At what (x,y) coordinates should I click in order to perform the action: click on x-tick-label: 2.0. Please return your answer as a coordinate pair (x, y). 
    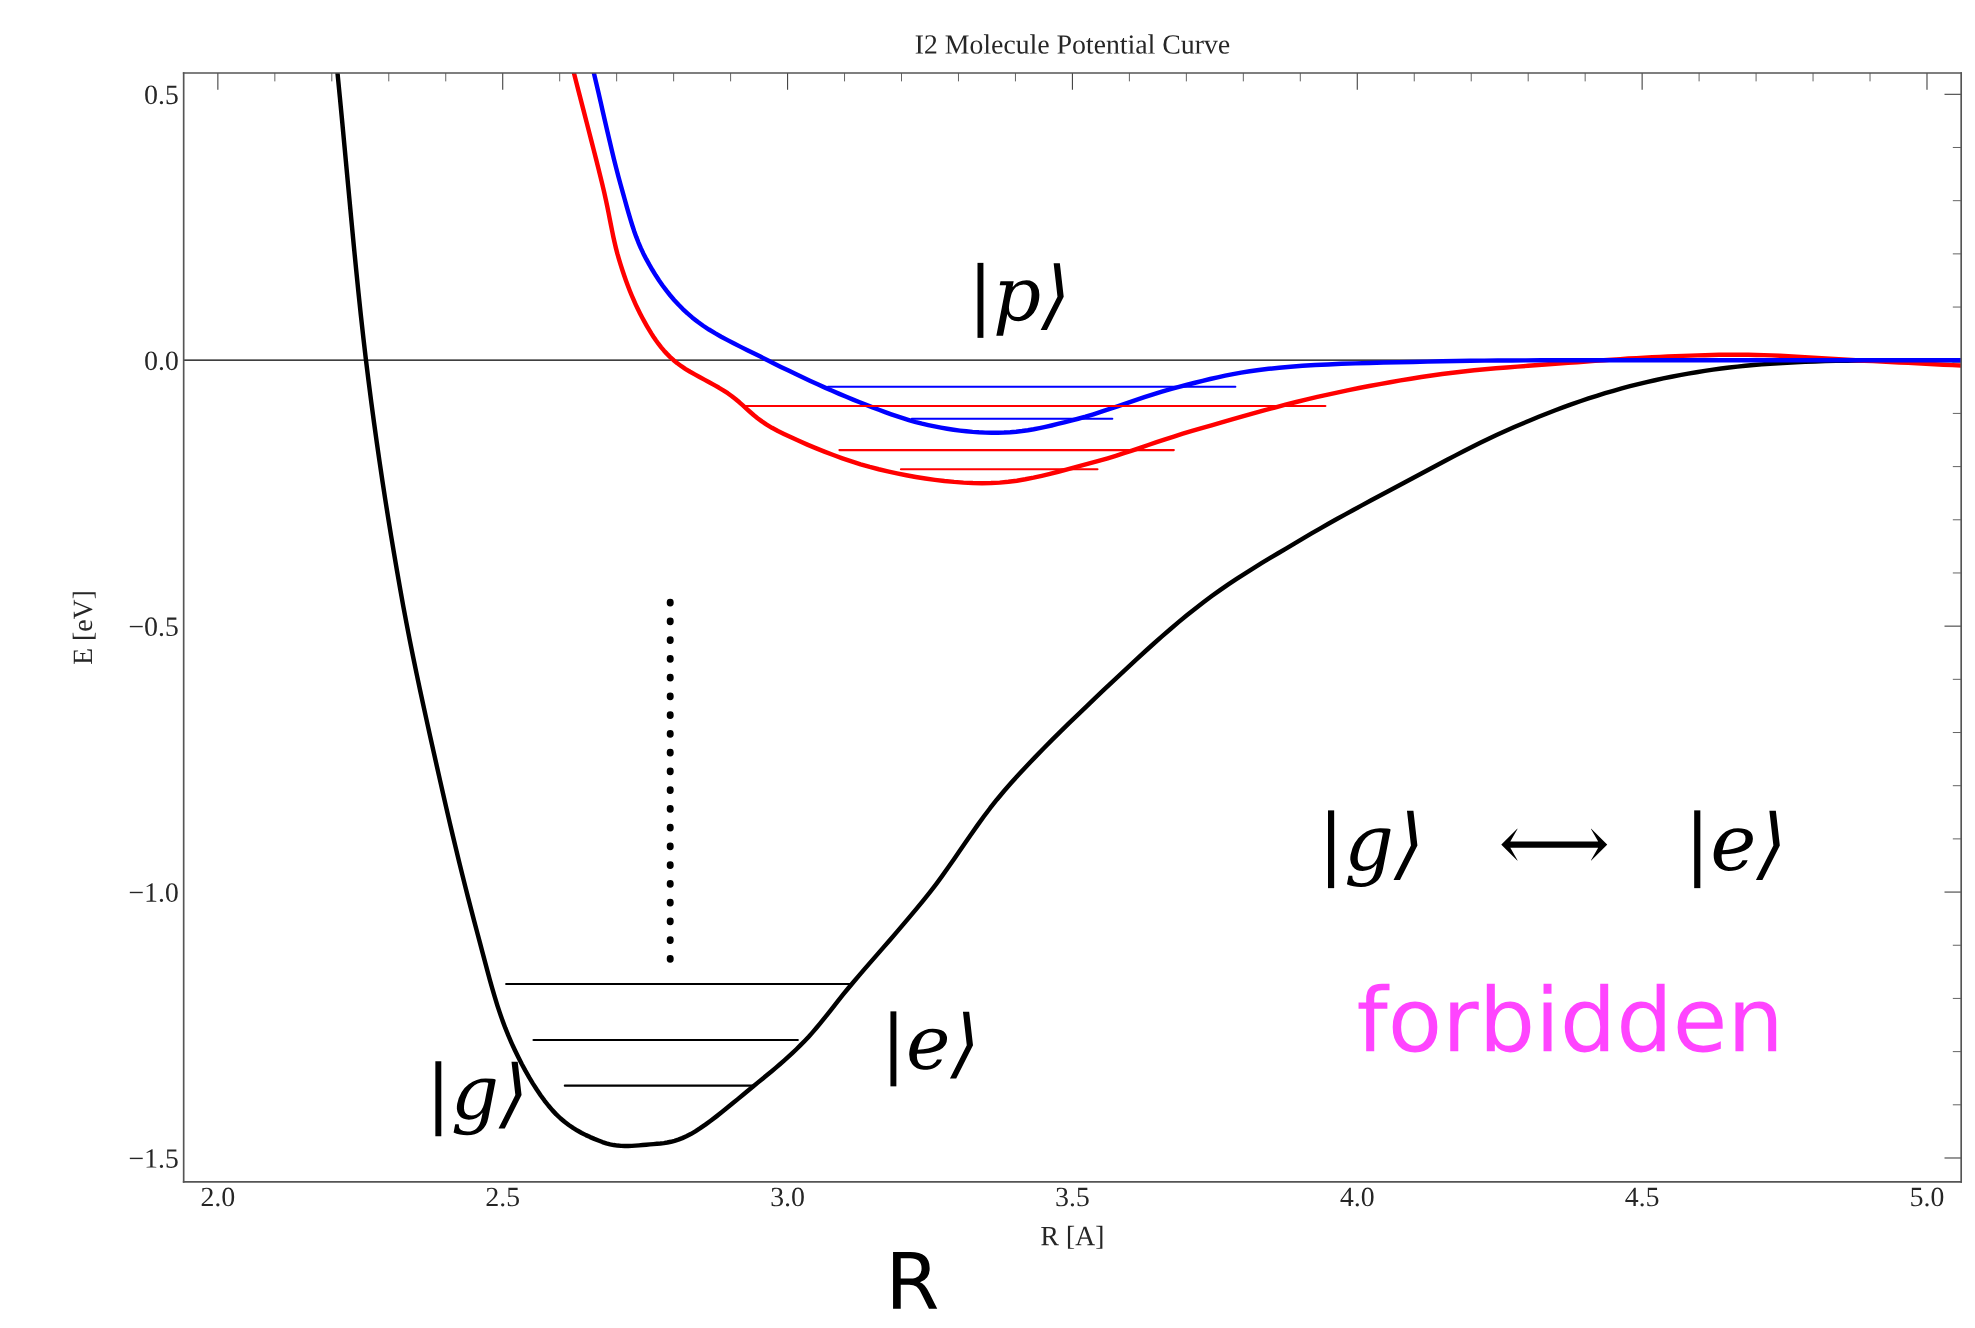
    Looking at the image, I should click on (218, 1197).